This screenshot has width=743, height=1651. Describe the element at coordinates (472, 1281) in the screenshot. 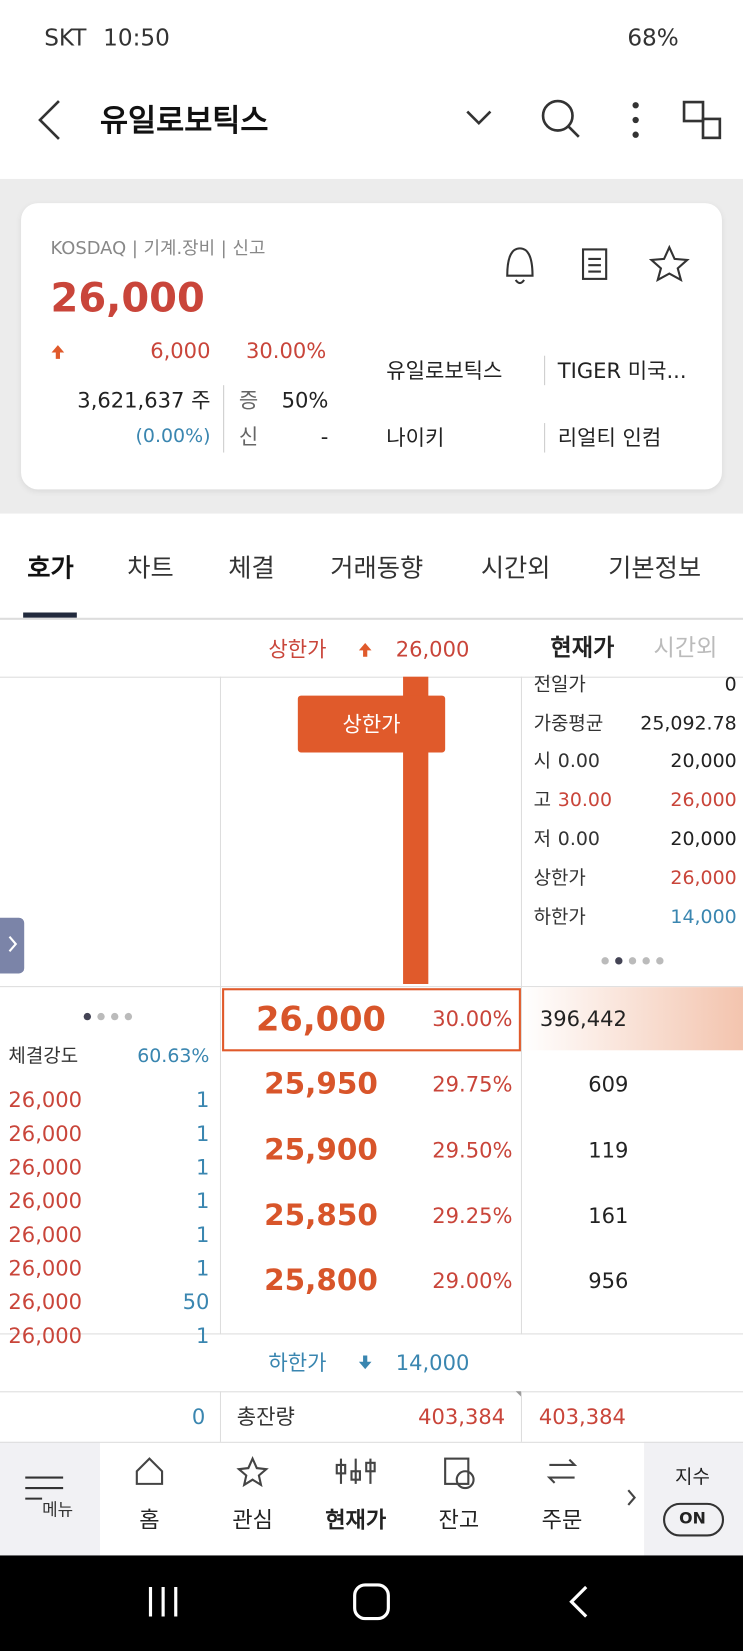

I see `ask-rate: 29.00%` at that location.